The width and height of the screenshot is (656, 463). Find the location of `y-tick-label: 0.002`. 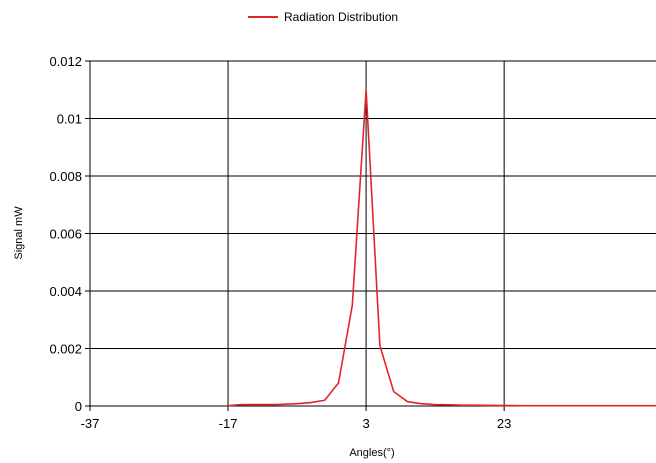

y-tick-label: 0.002 is located at coordinates (65, 349).